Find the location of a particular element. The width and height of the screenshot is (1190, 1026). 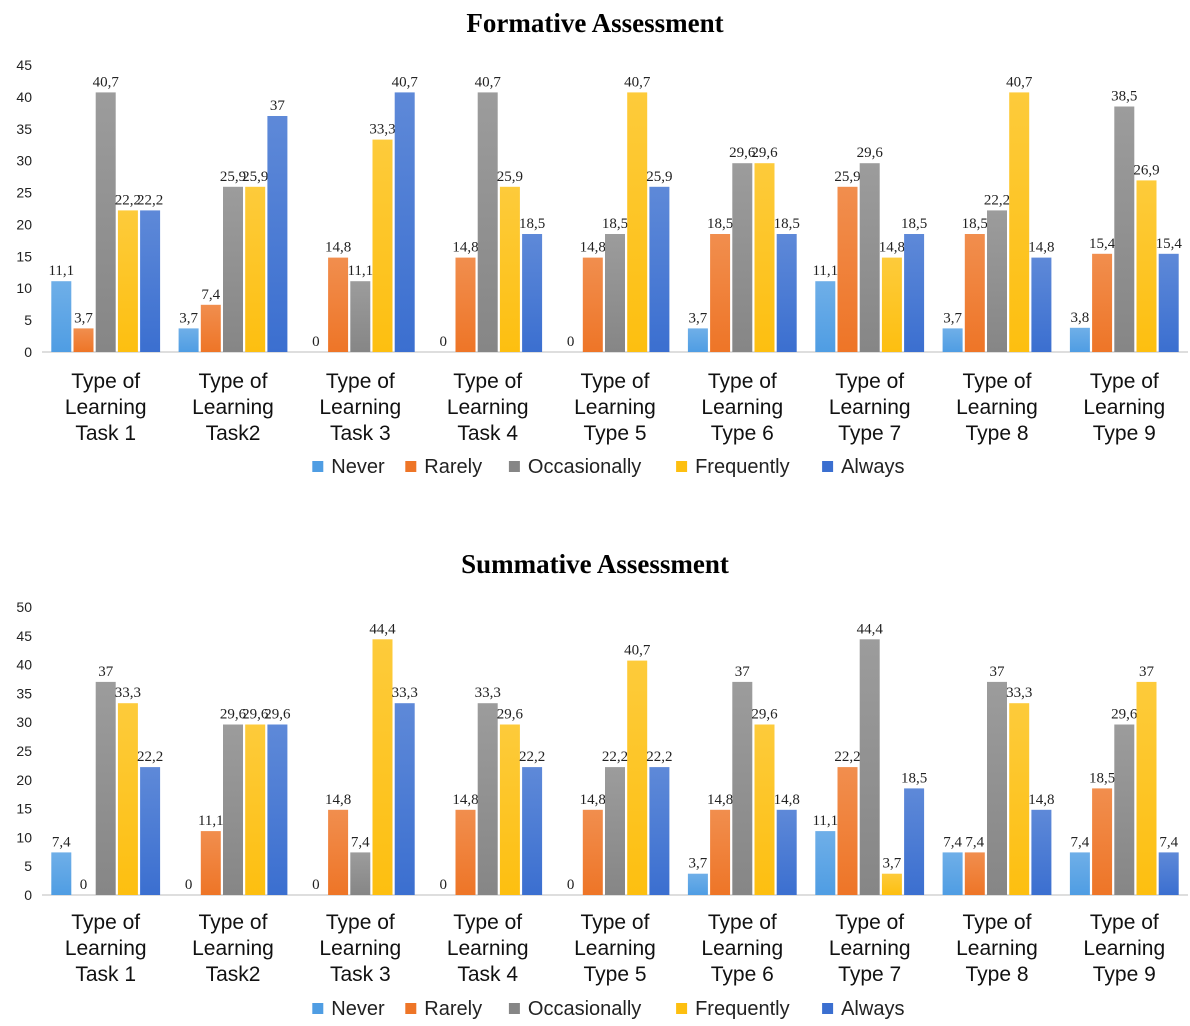

formative-chart-title: Formative Assessment is located at coordinates (595, 23).